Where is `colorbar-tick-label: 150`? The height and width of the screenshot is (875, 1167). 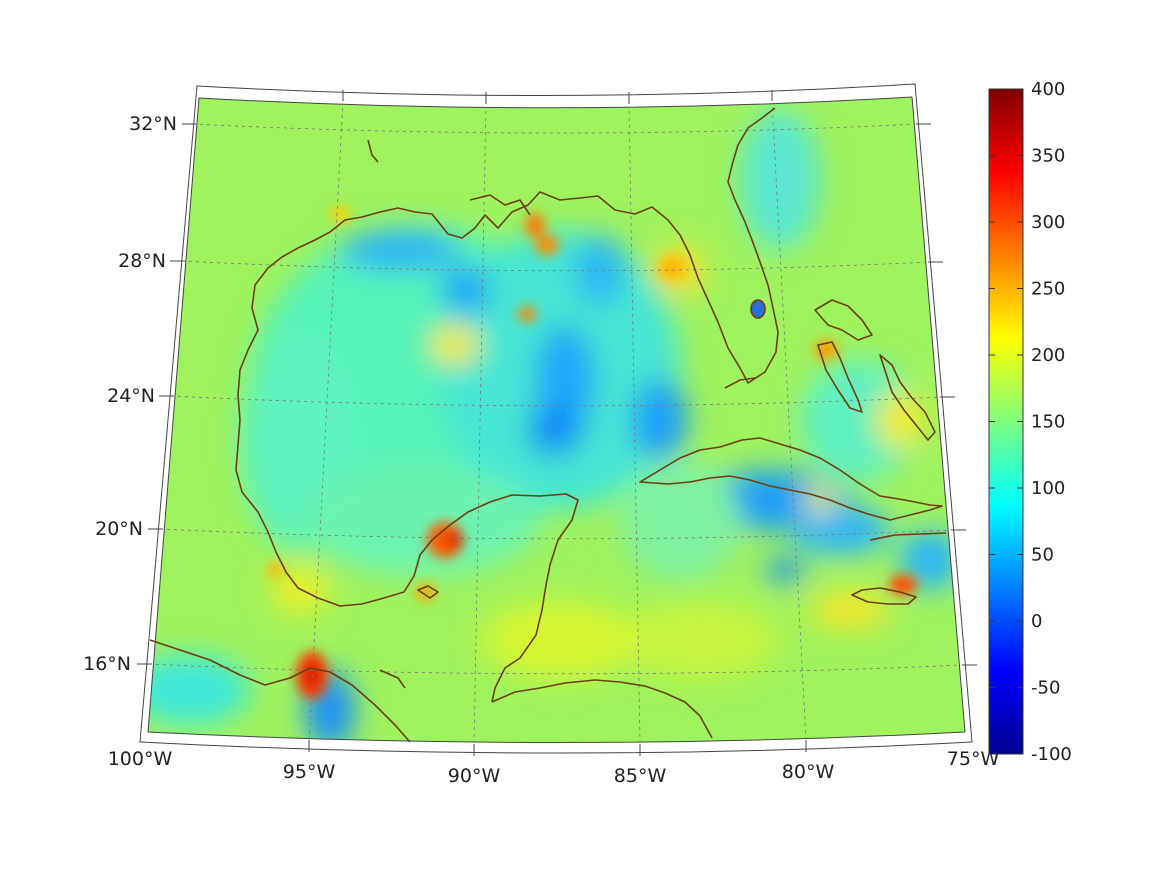
colorbar-tick-label: 150 is located at coordinates (1048, 422).